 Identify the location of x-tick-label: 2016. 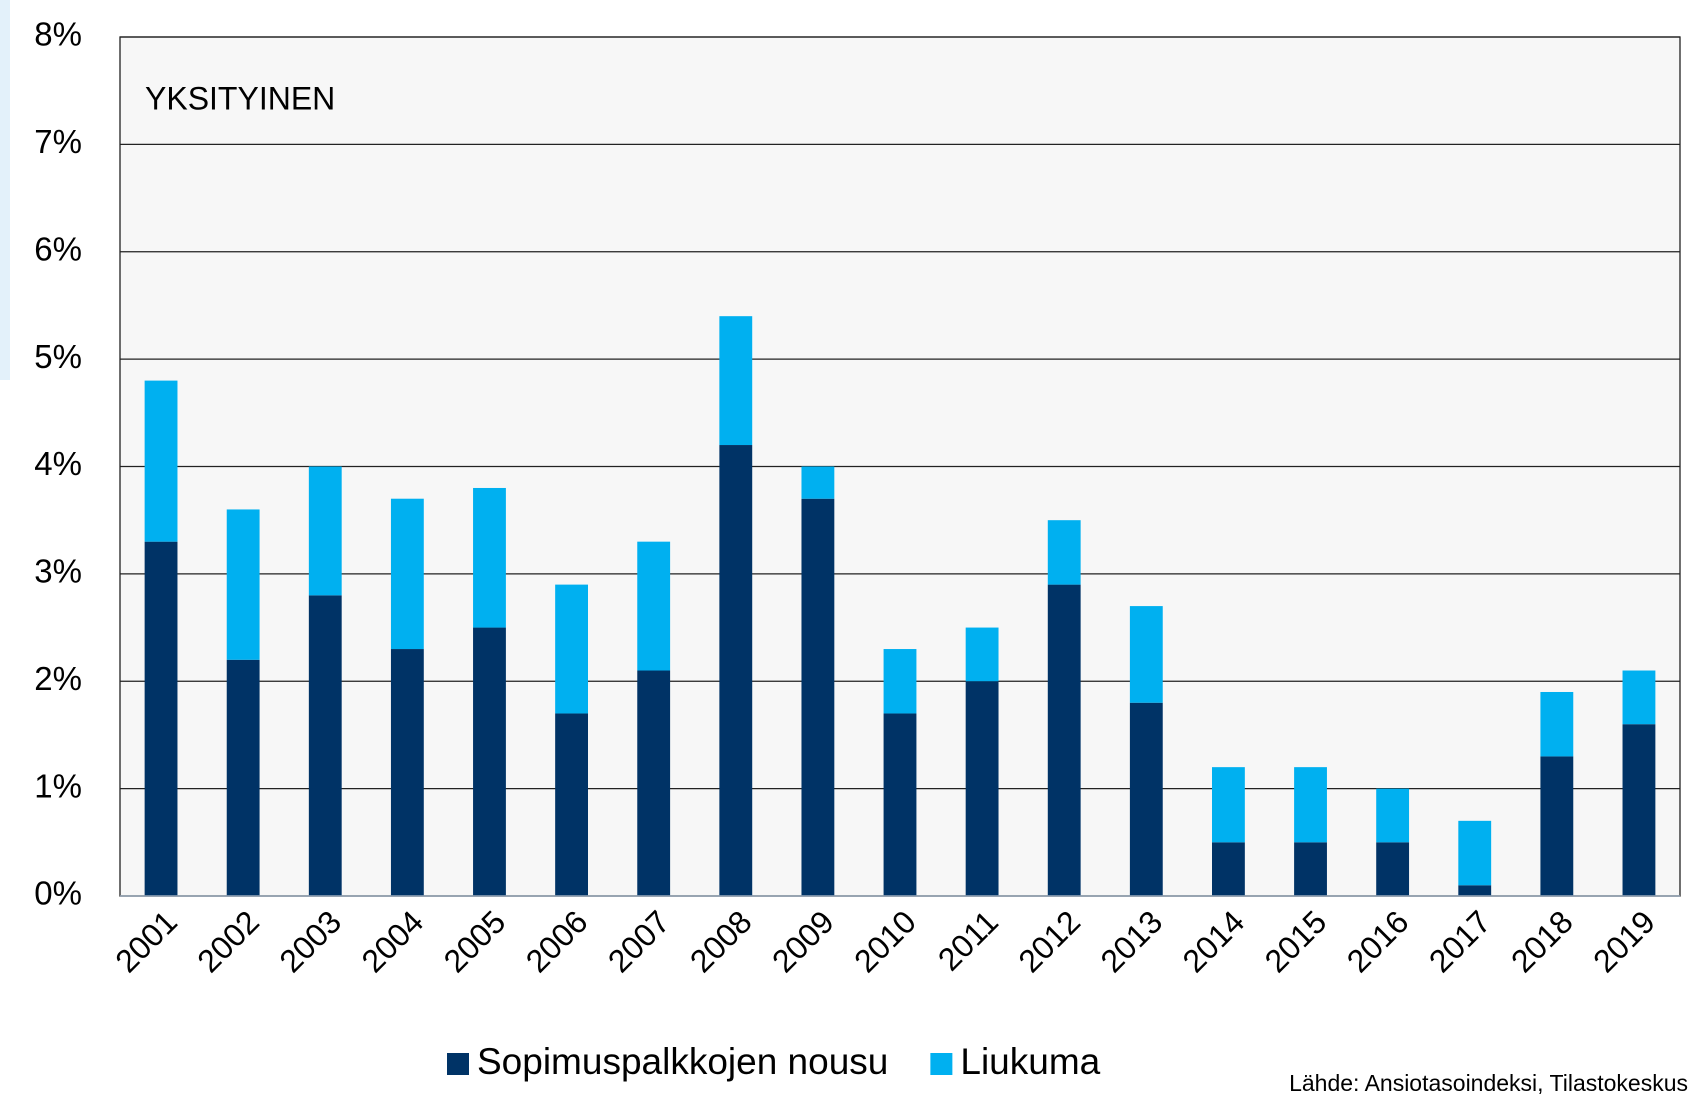
(1378, 941).